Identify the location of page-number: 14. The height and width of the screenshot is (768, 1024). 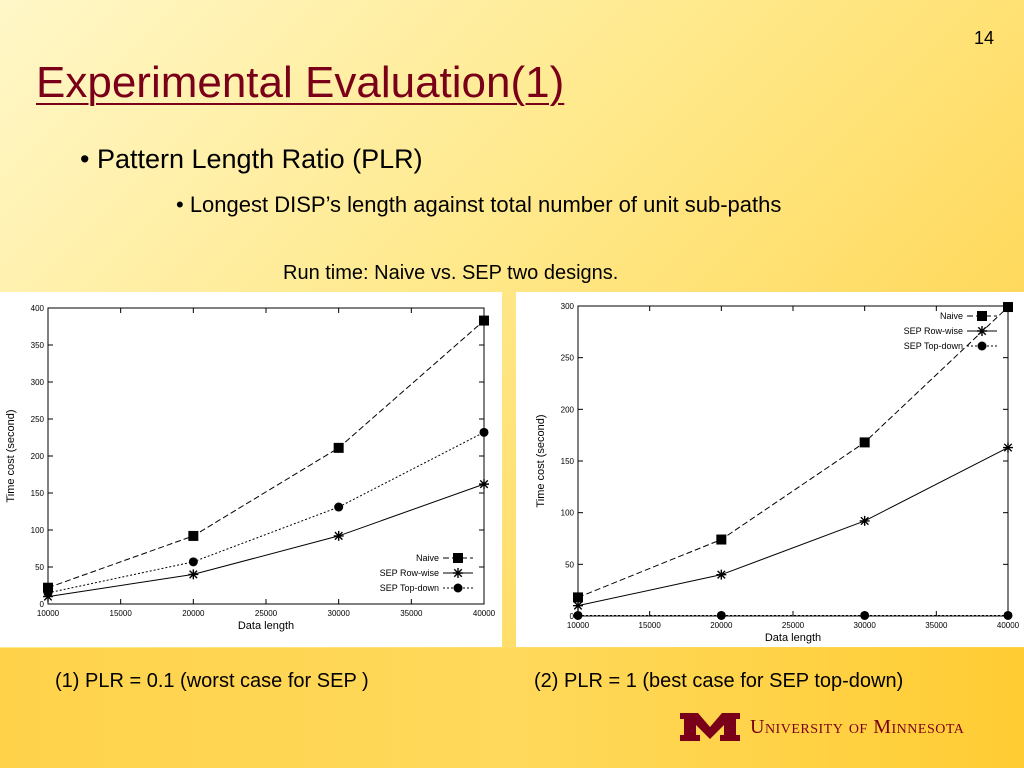
(983, 38).